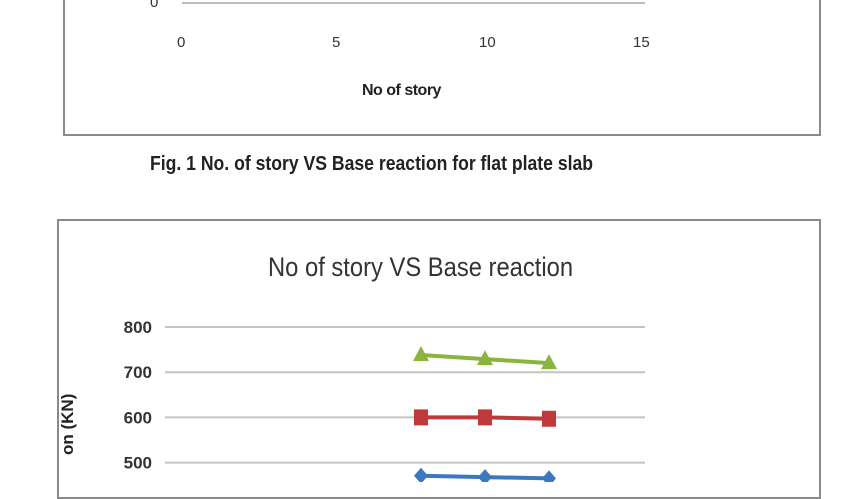 The height and width of the screenshot is (499, 857). Describe the element at coordinates (138, 372) in the screenshot. I see `y-tick-label: 700` at that location.